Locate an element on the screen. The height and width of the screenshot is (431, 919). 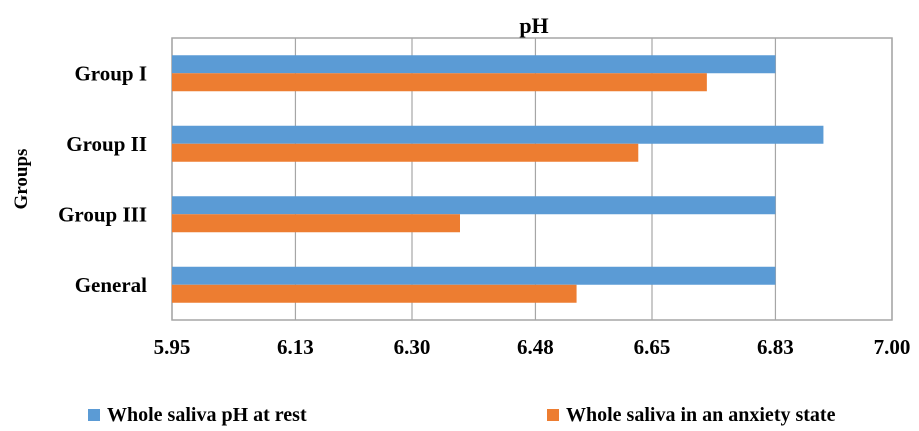
x-tick-label: 6.13 is located at coordinates (295, 347).